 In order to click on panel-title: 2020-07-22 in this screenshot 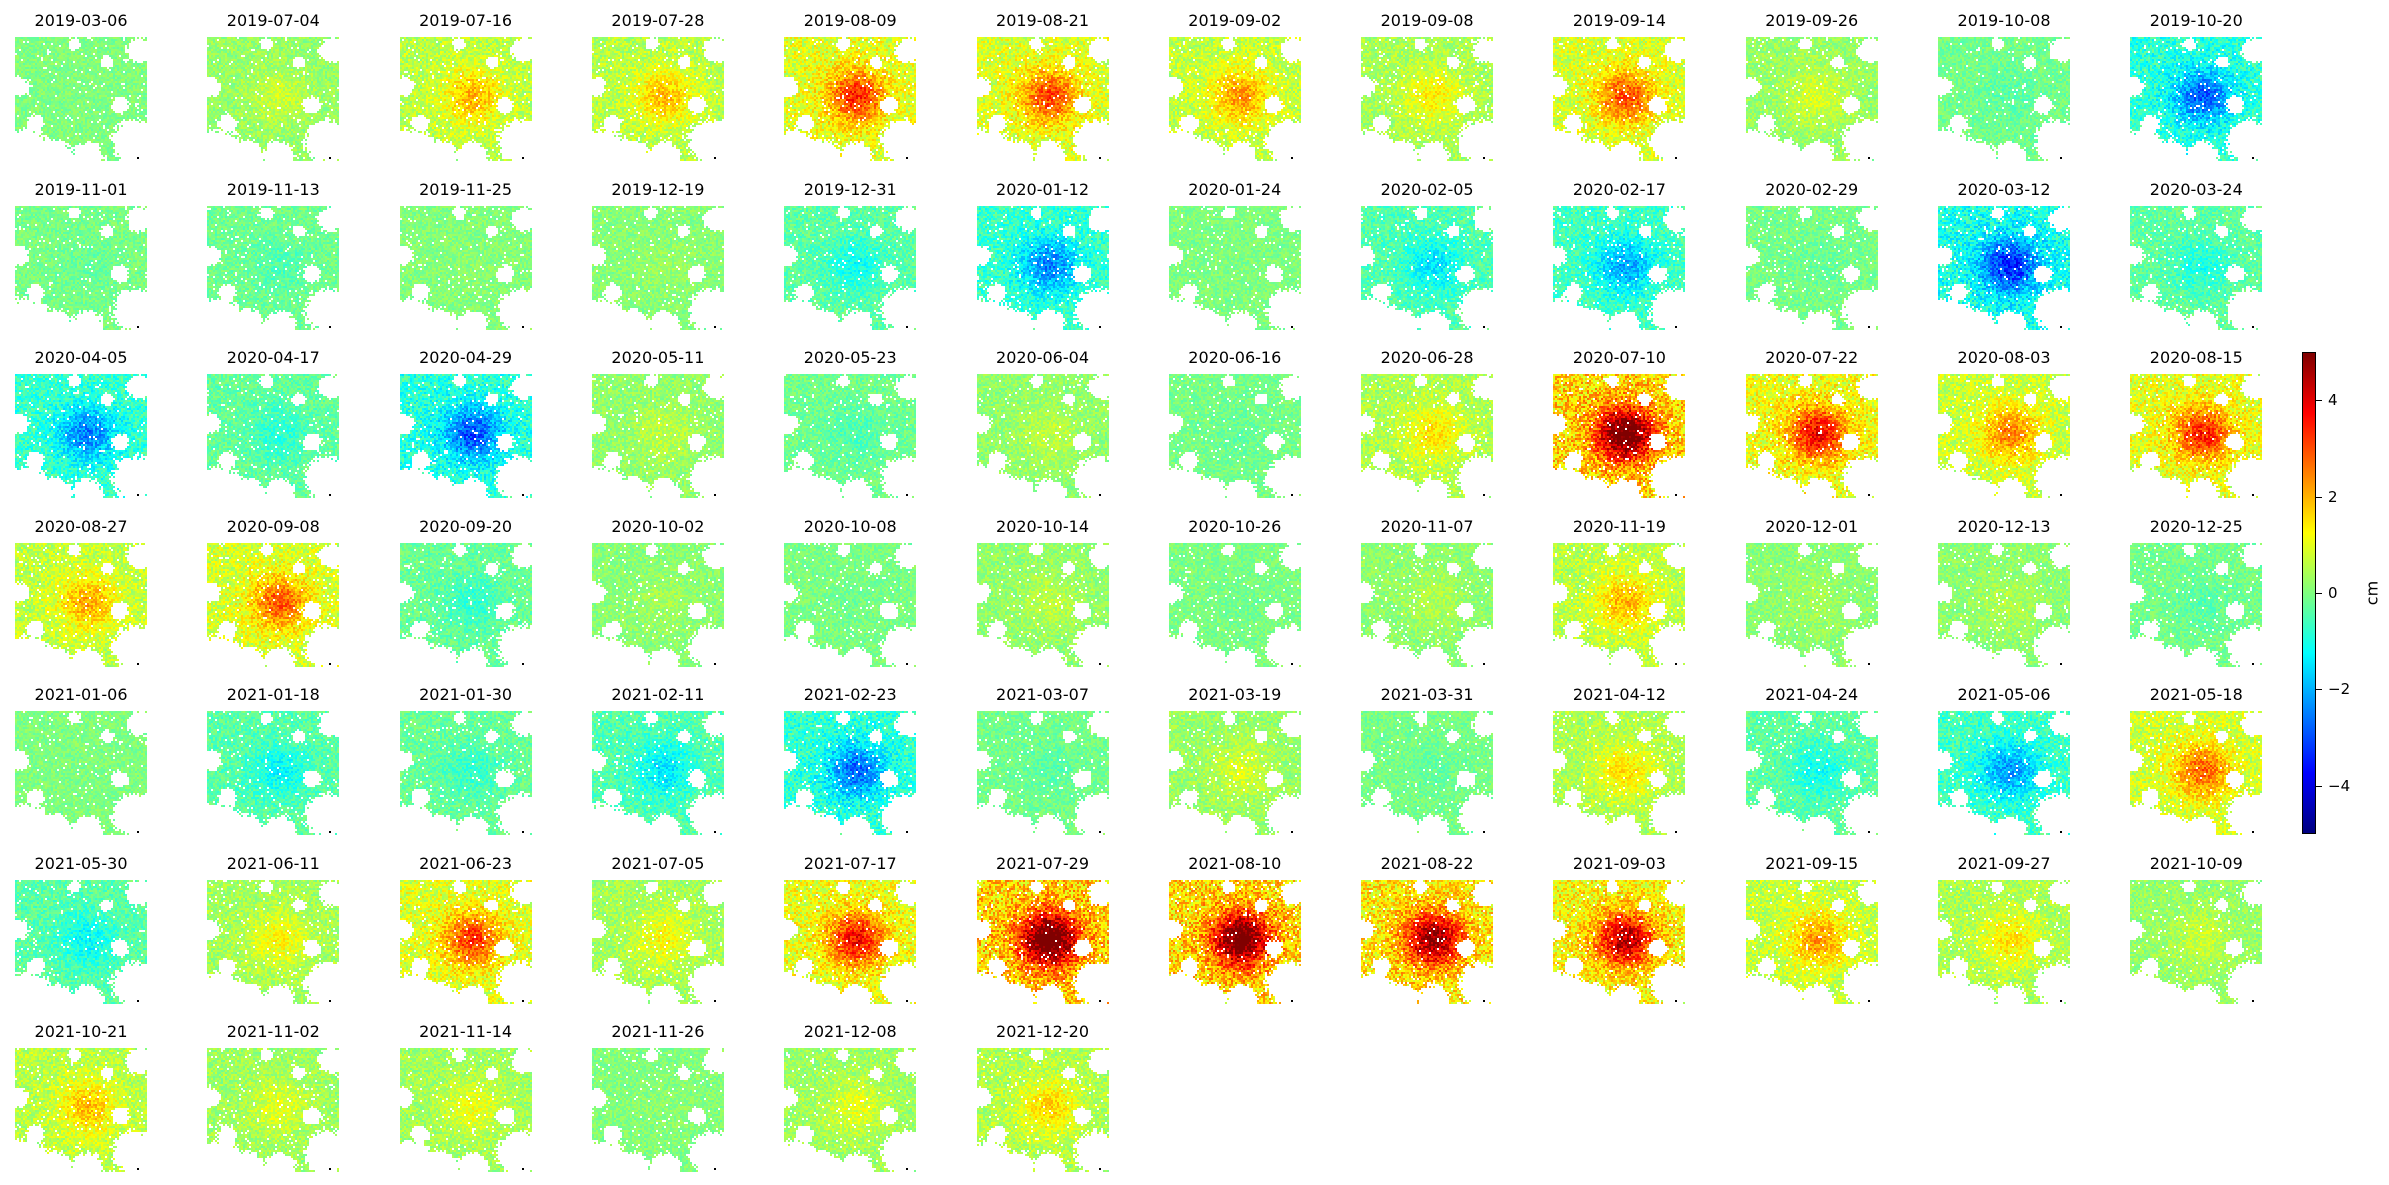, I will do `click(1812, 357)`.